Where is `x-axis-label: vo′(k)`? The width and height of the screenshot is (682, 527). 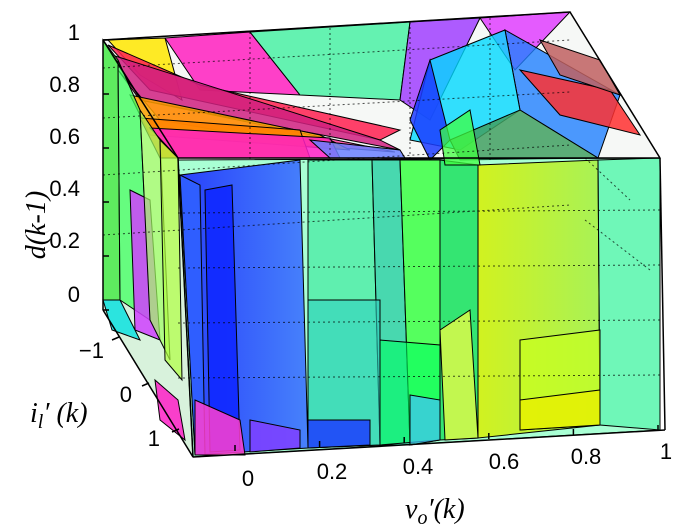 x-axis-label: vo′(k) is located at coordinates (435, 510).